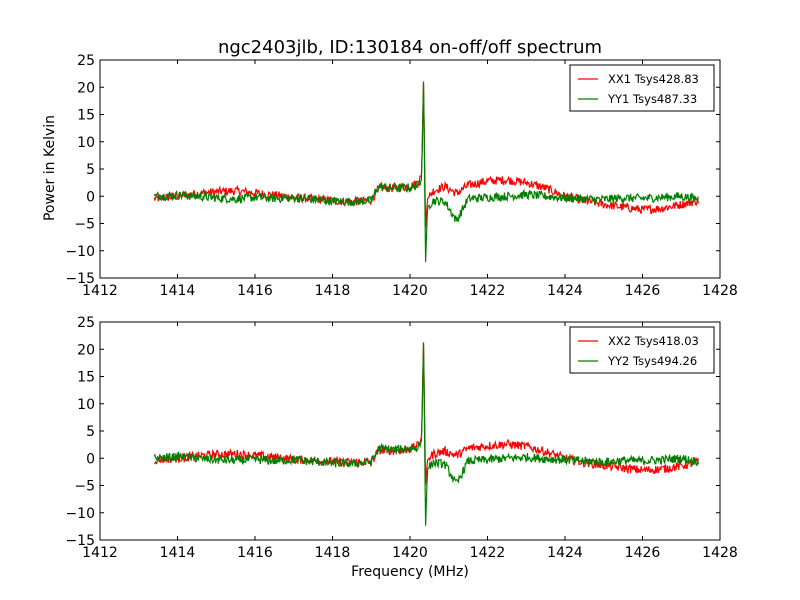  Describe the element at coordinates (410, 572) in the screenshot. I see `x-axis-label: Frequency (MHz)` at that location.